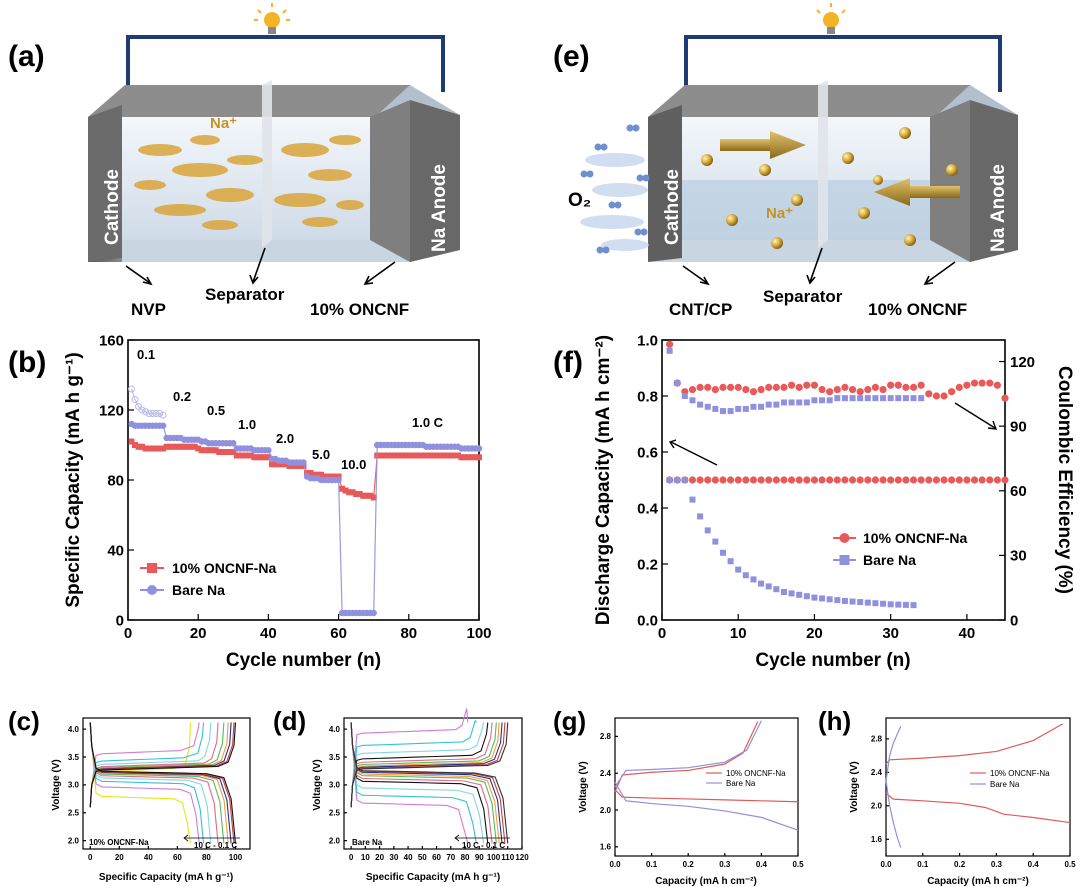 Image resolution: width=1080 pixels, height=887 pixels. Describe the element at coordinates (844, 560) in the screenshot. I see `legend-marker` at that location.